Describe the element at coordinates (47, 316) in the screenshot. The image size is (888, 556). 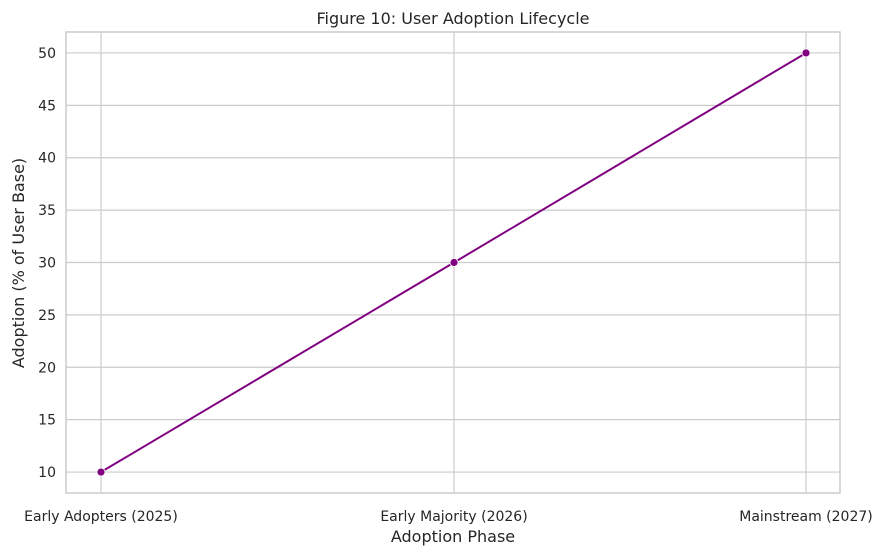
I see `y-tick-label: 25` at that location.